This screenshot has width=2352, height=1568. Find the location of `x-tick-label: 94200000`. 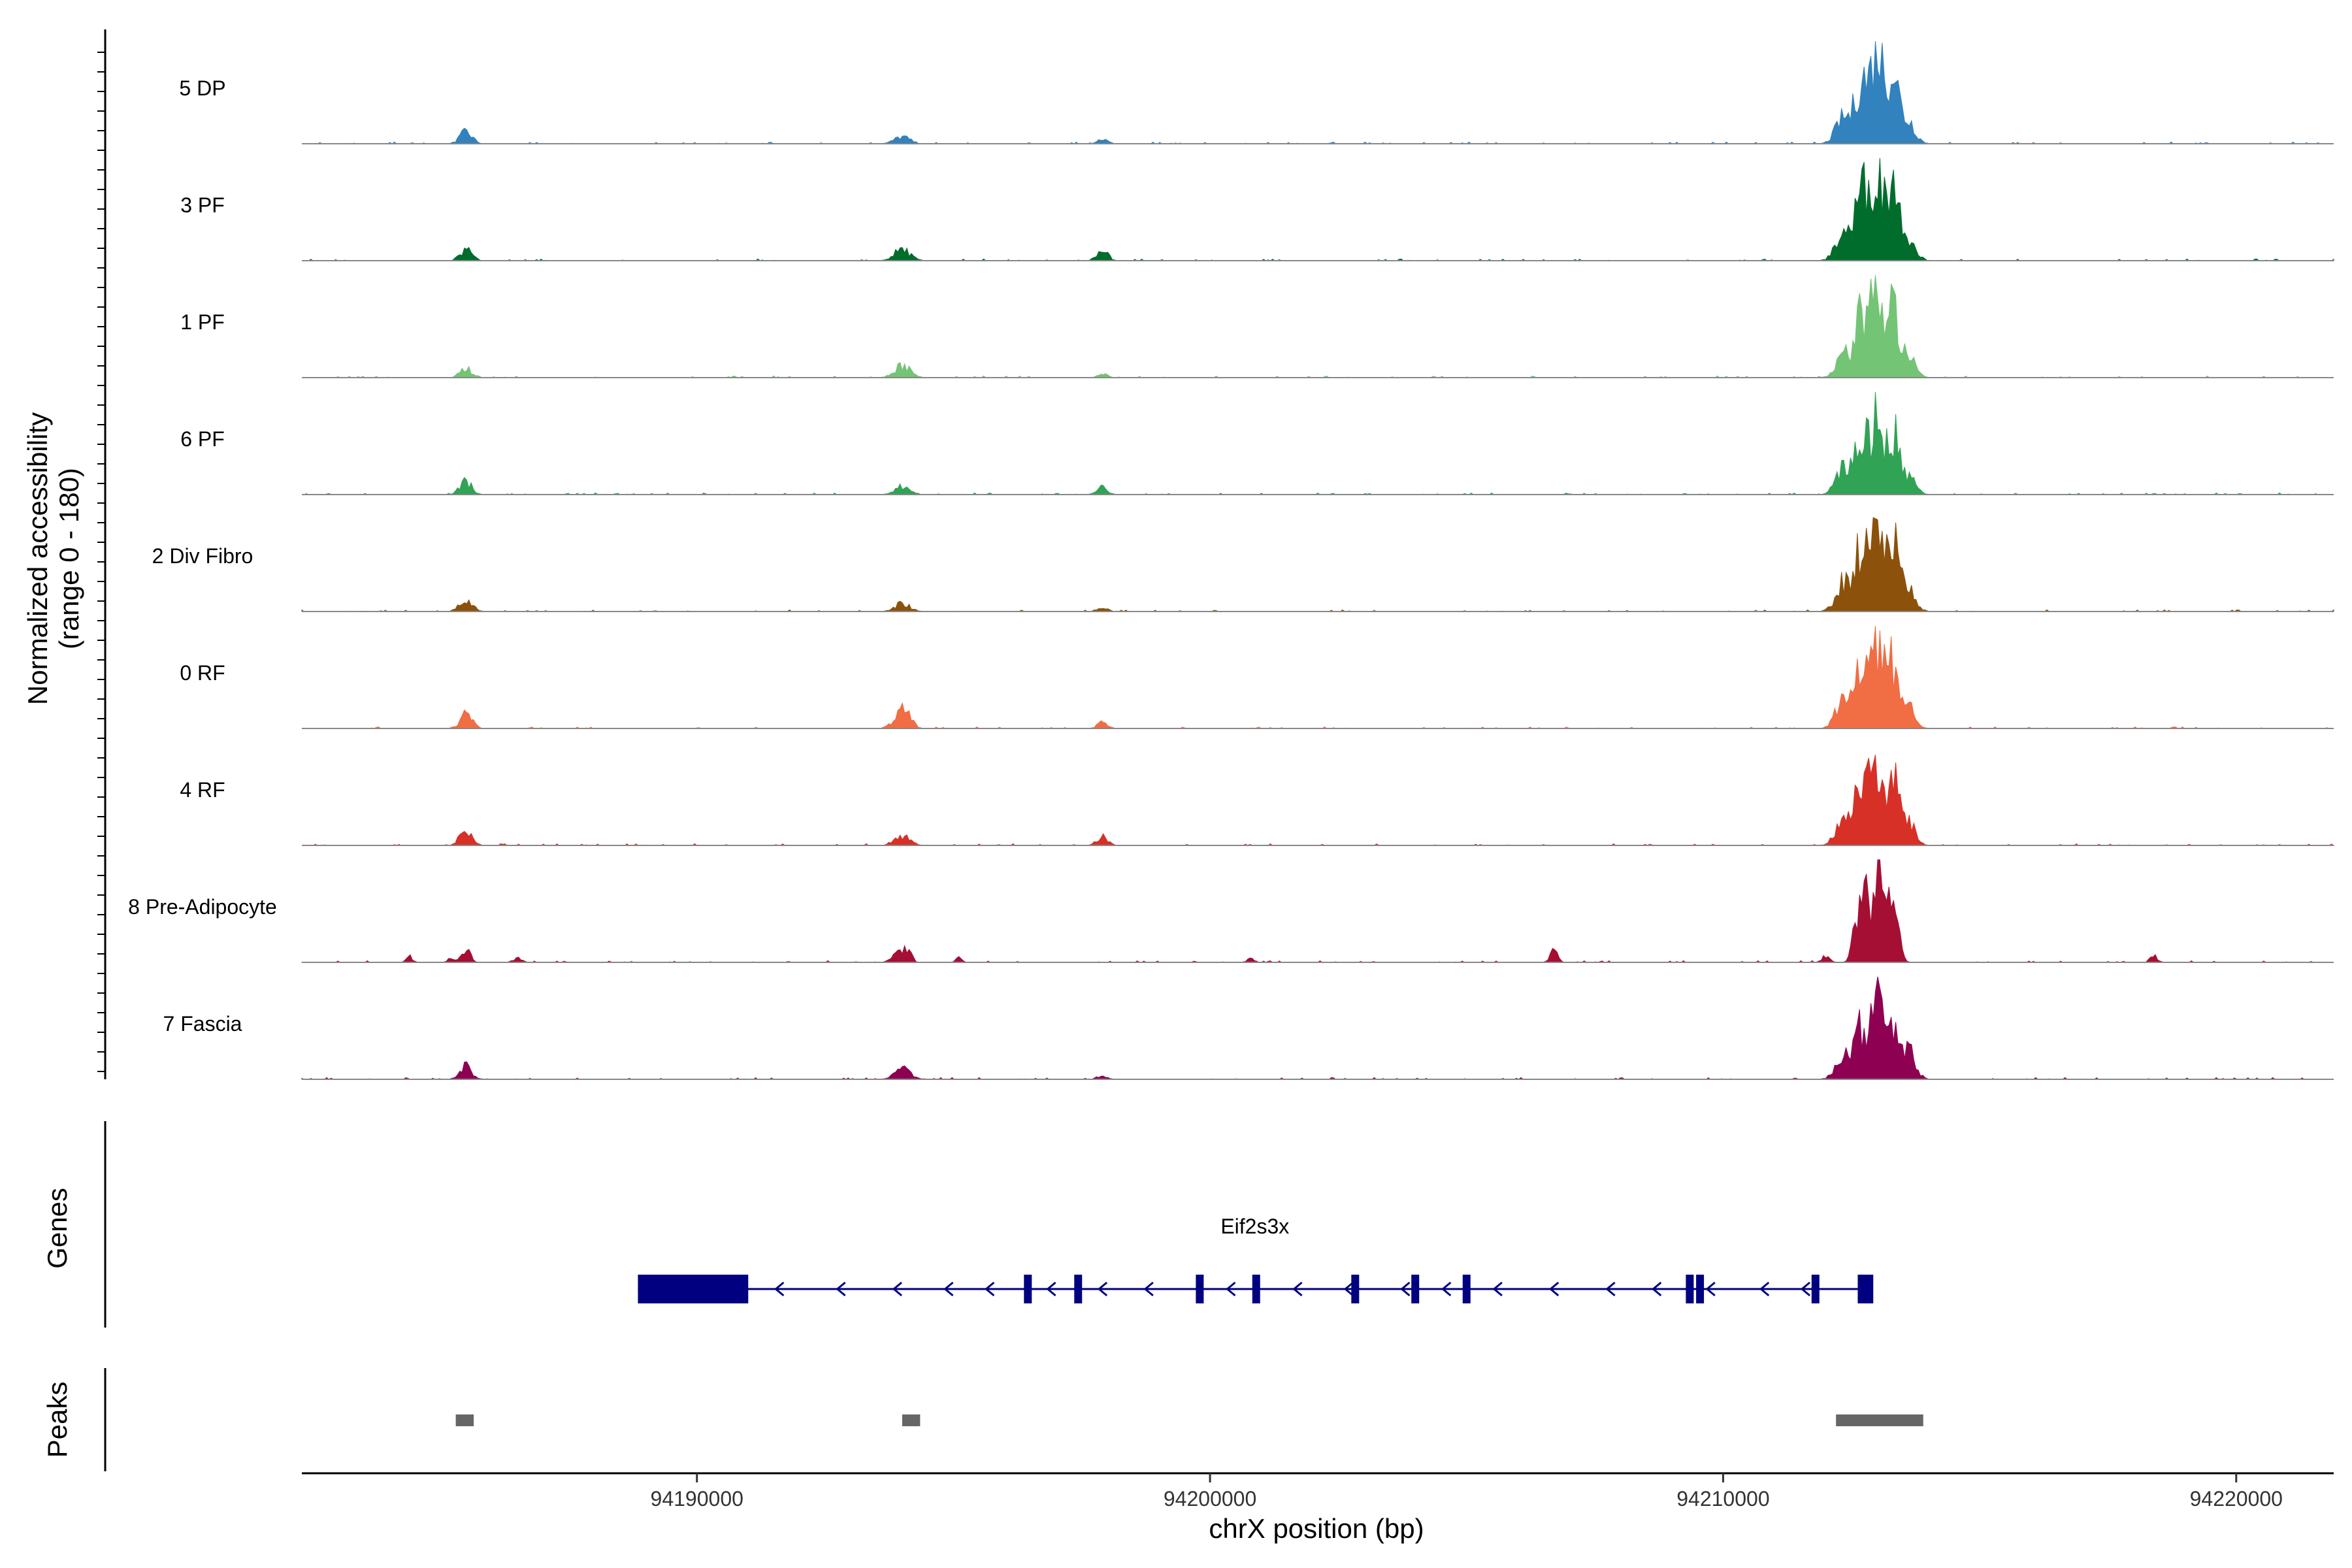

x-tick-label: 94200000 is located at coordinates (1210, 1499).